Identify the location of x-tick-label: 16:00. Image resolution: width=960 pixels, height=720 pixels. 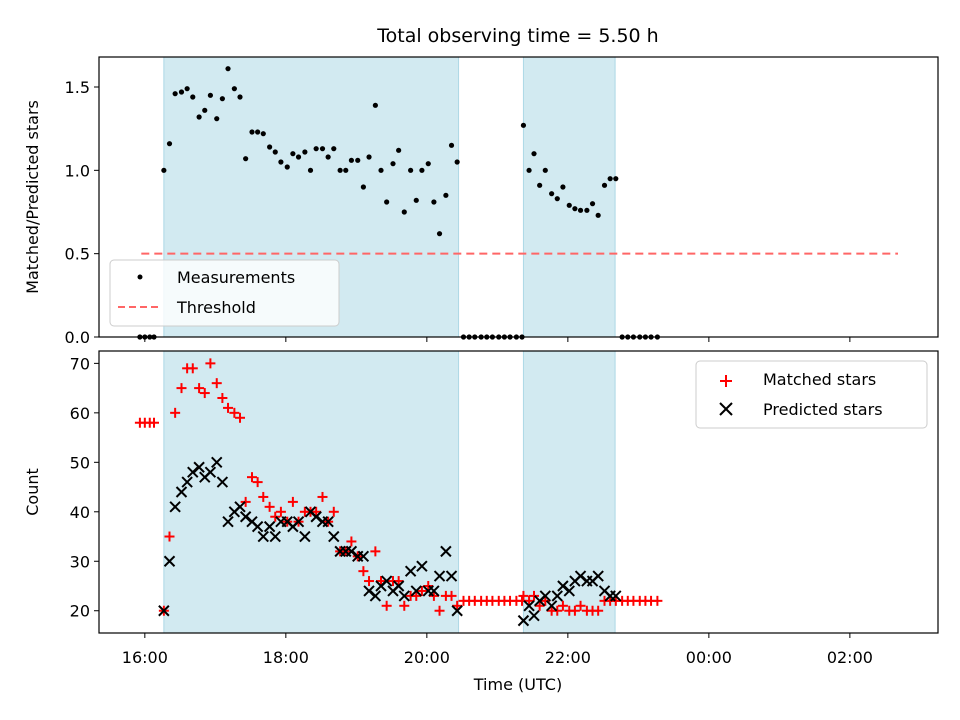
(145, 657).